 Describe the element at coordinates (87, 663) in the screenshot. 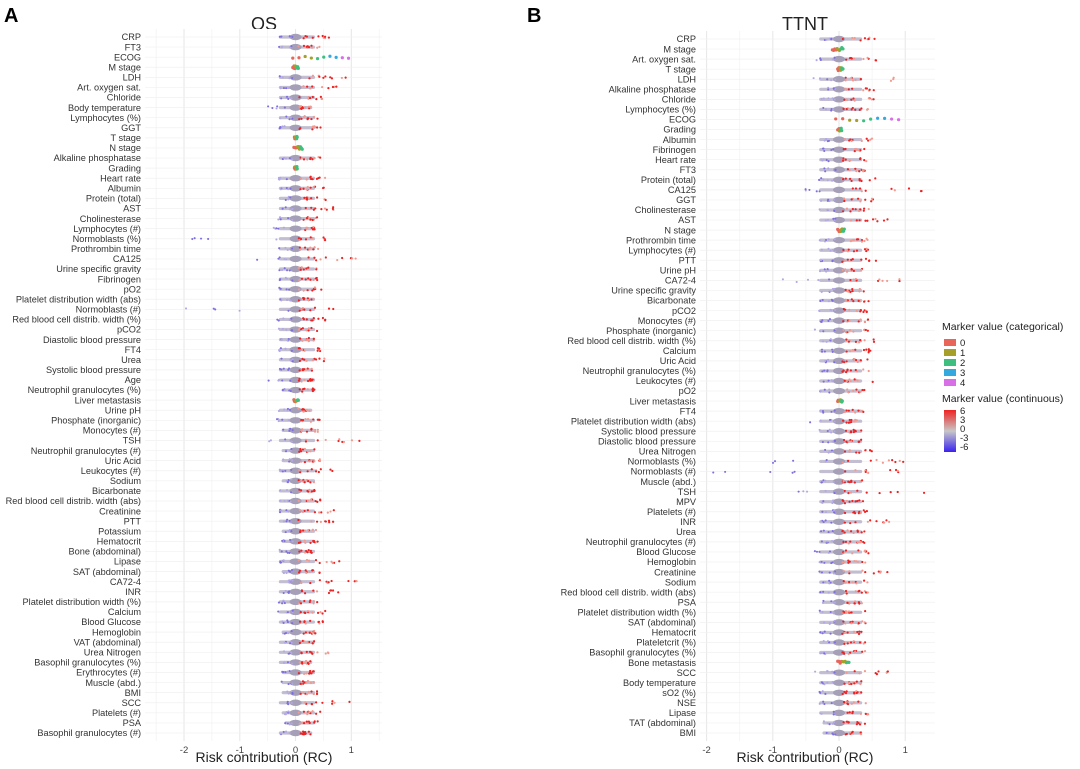

I see `y-tick-label: Basophil granulocytes (%)` at that location.